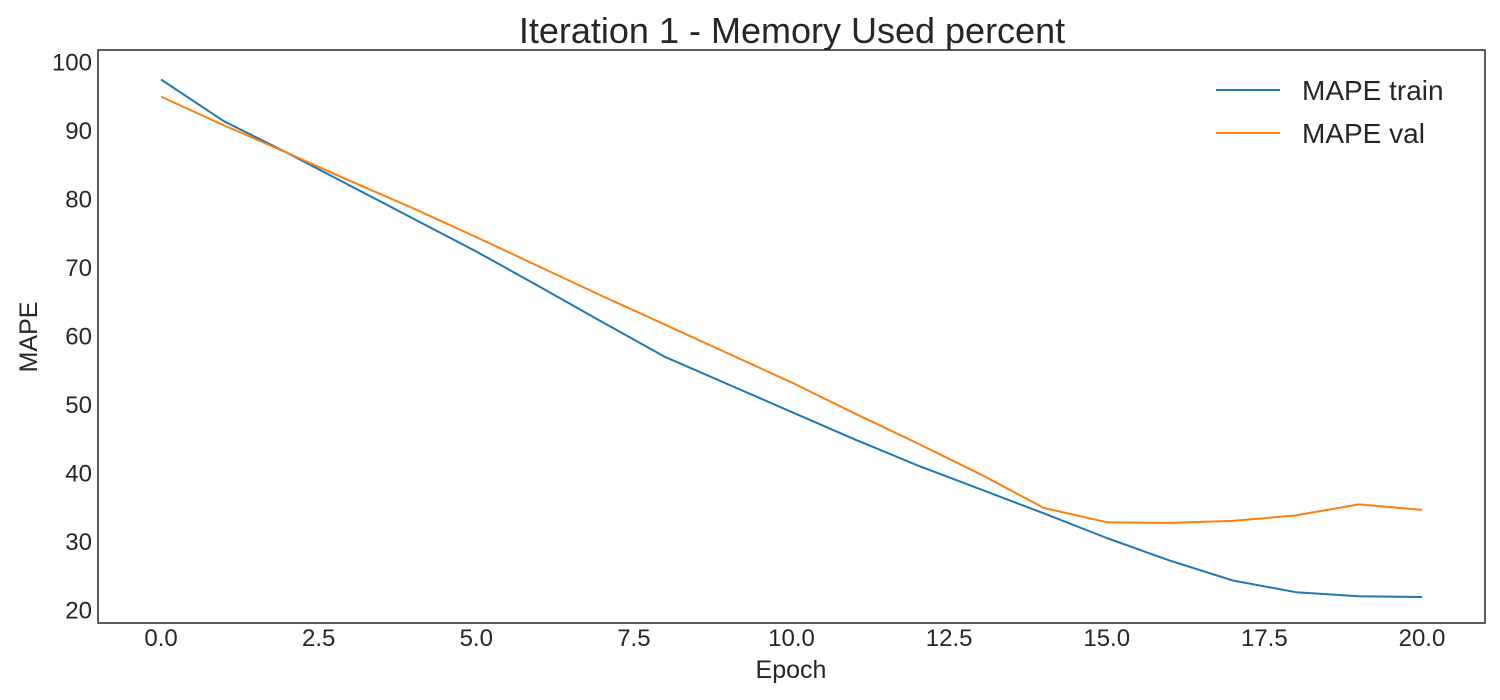 This screenshot has width=1500, height=700. I want to click on x-tick-label: 10.0, so click(791, 638).